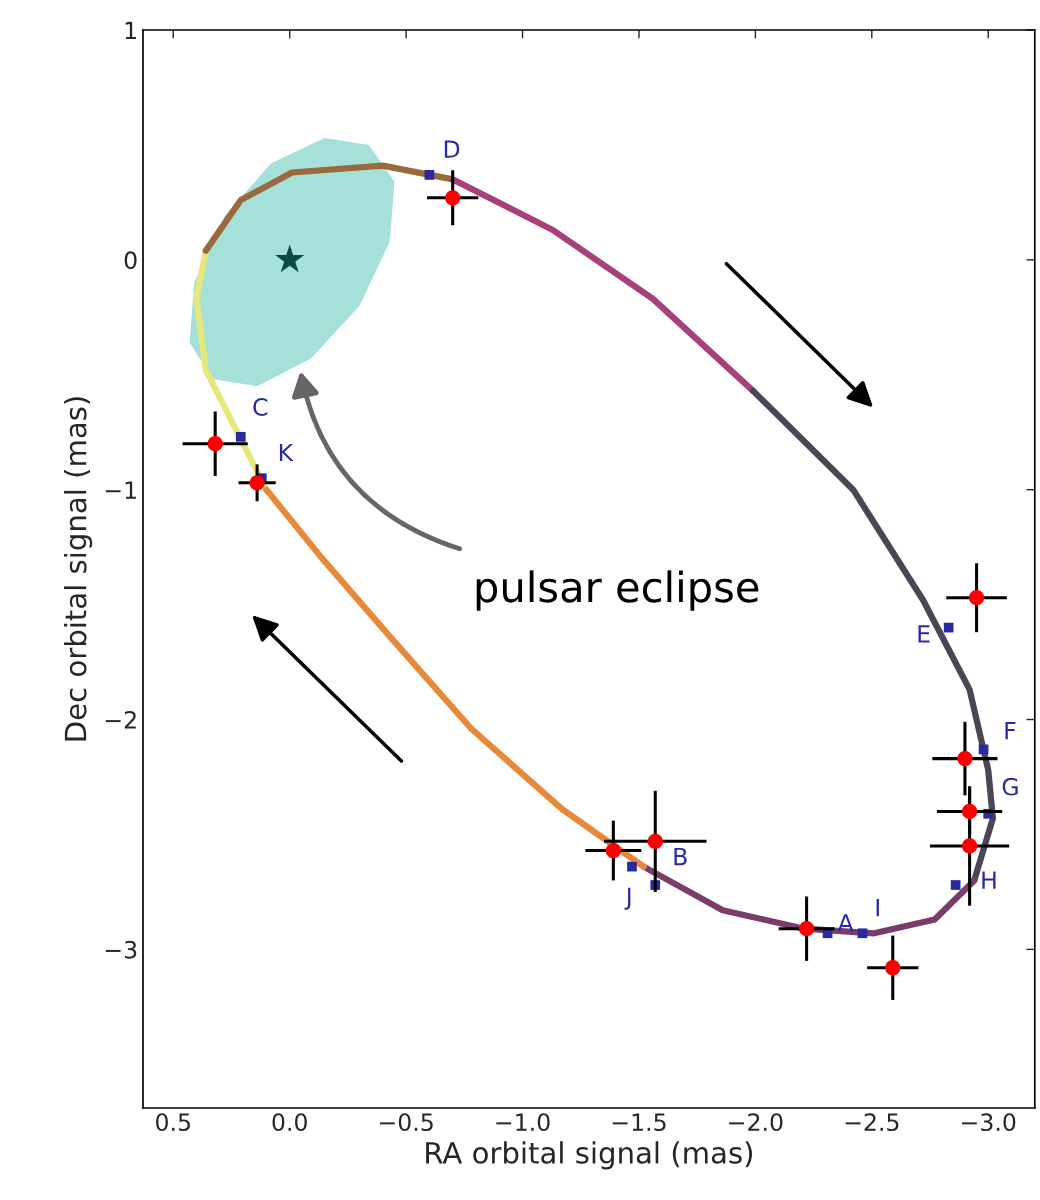 The height and width of the screenshot is (1200, 1040). Describe the element at coordinates (872, 1122) in the screenshot. I see `x-tick-label: −2.5` at that location.